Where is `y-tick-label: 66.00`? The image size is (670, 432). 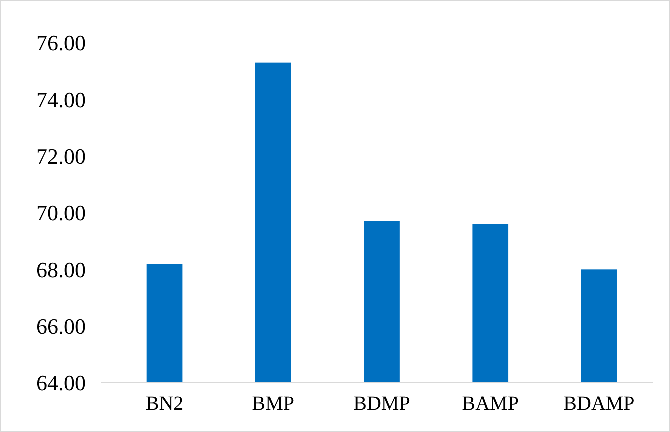 y-tick-label: 66.00 is located at coordinates (61, 327).